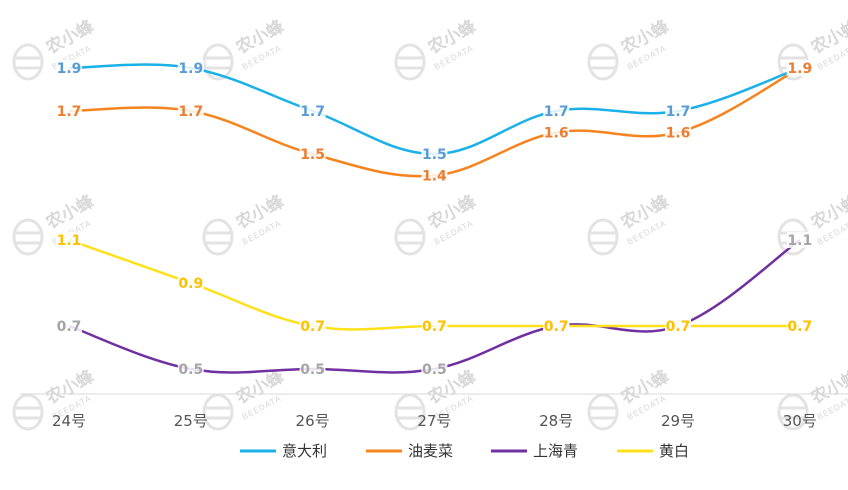  Describe the element at coordinates (313, 421) in the screenshot. I see `x-tick-label: 26号` at that location.